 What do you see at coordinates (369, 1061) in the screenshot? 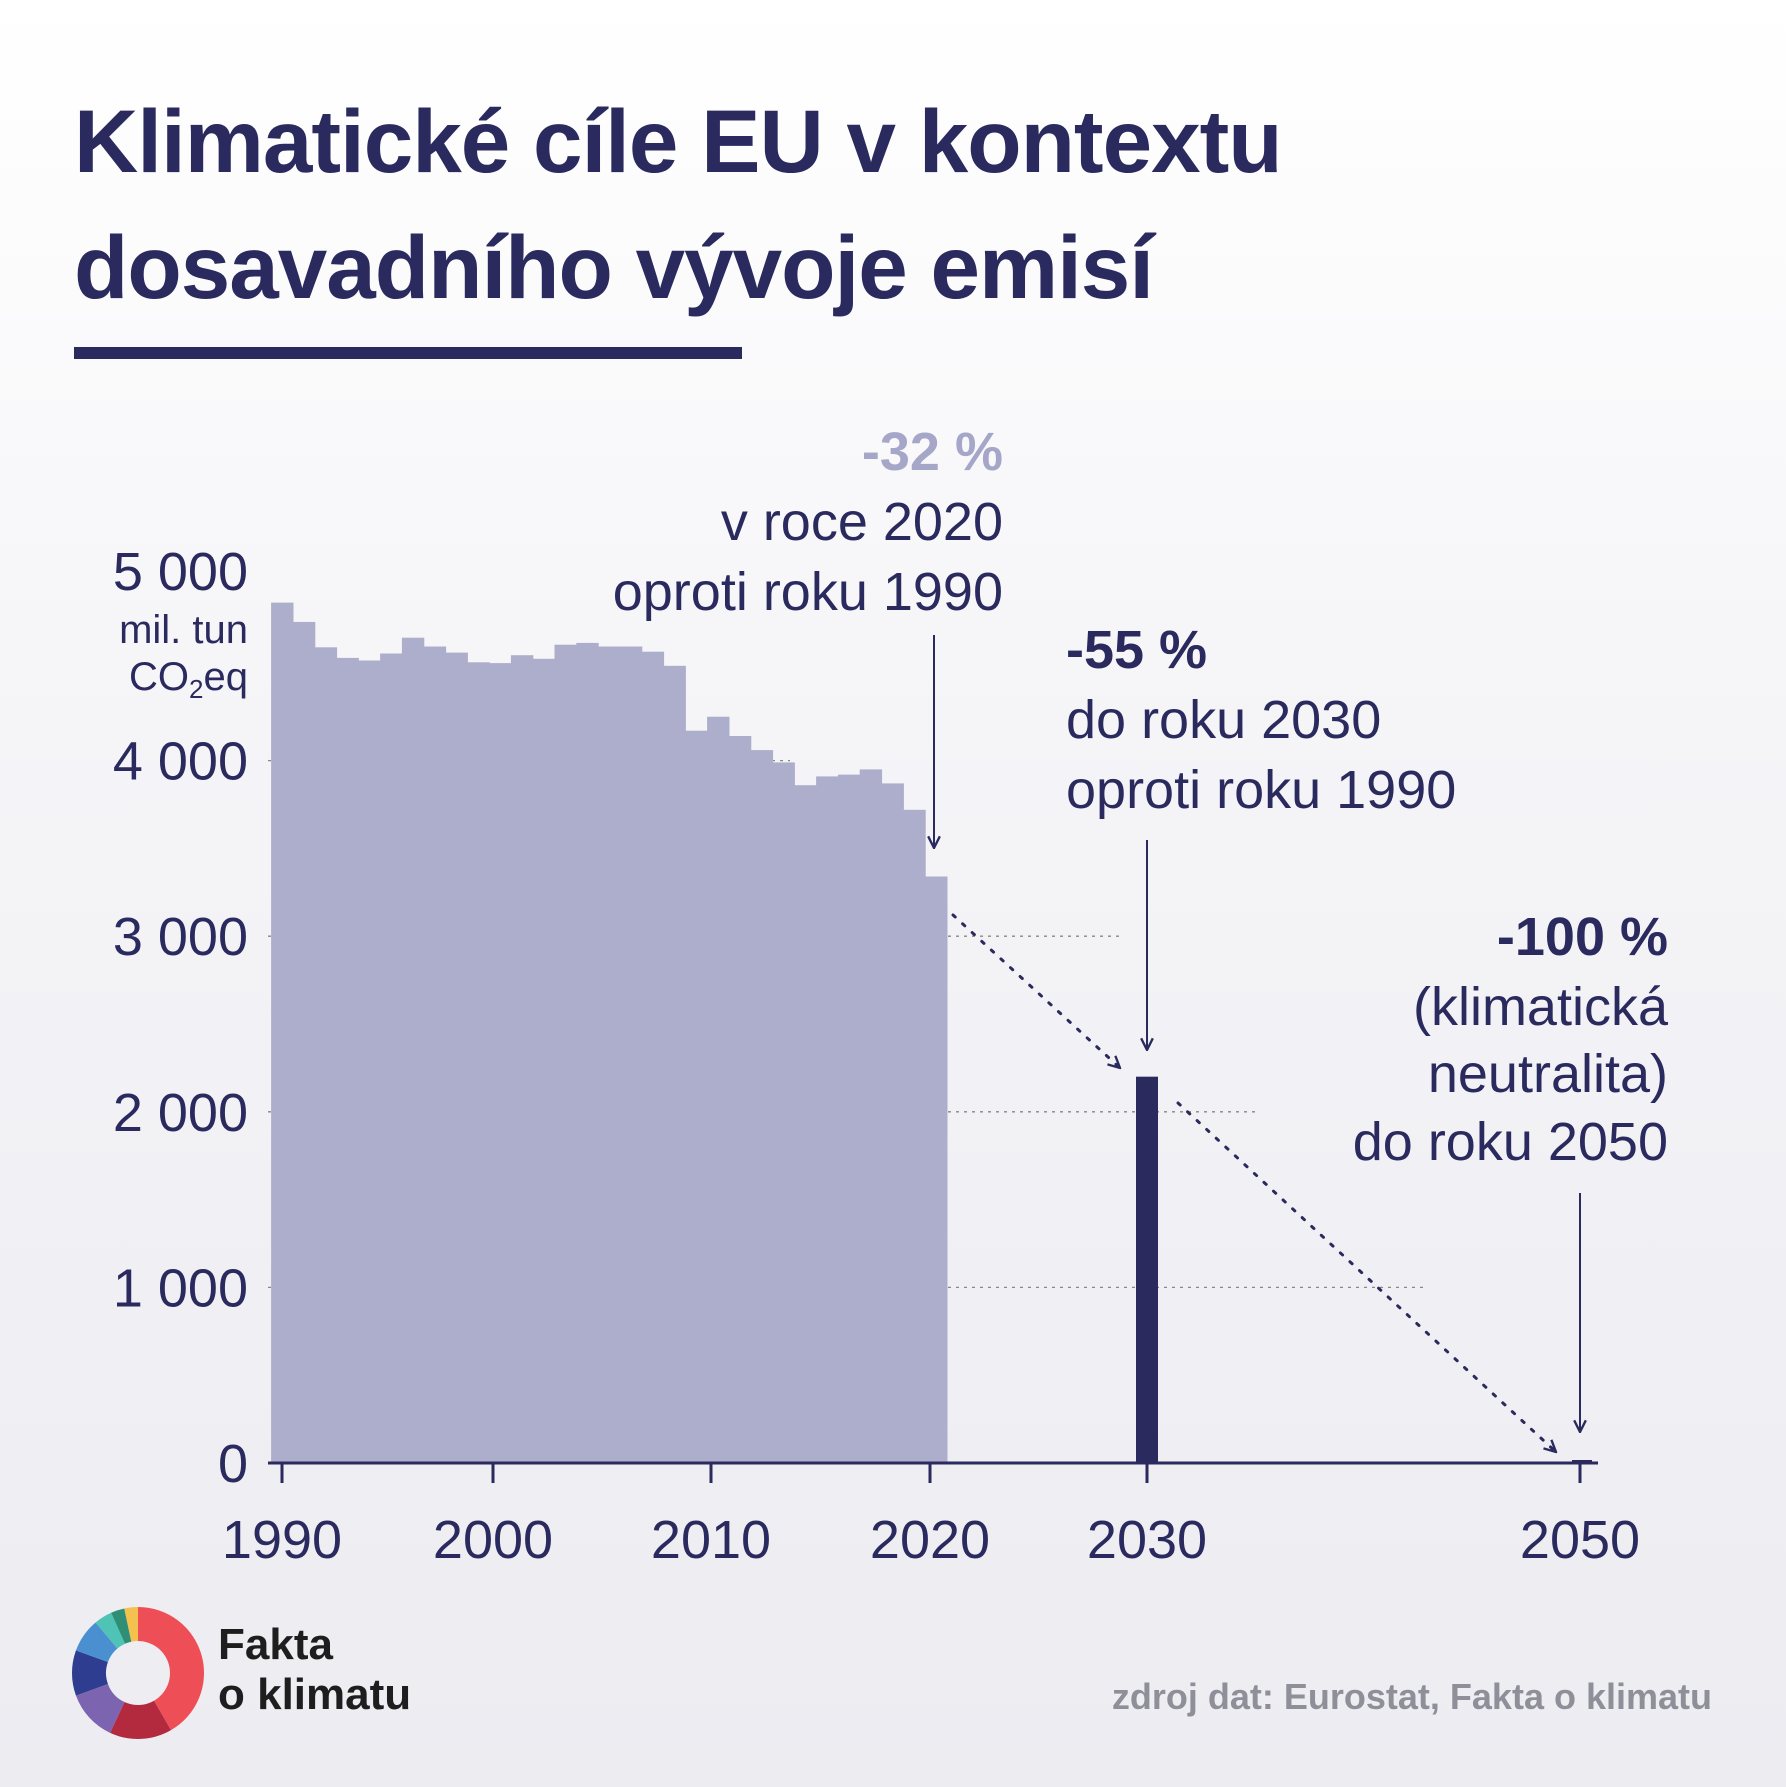
I see `bar-1994` at bounding box center [369, 1061].